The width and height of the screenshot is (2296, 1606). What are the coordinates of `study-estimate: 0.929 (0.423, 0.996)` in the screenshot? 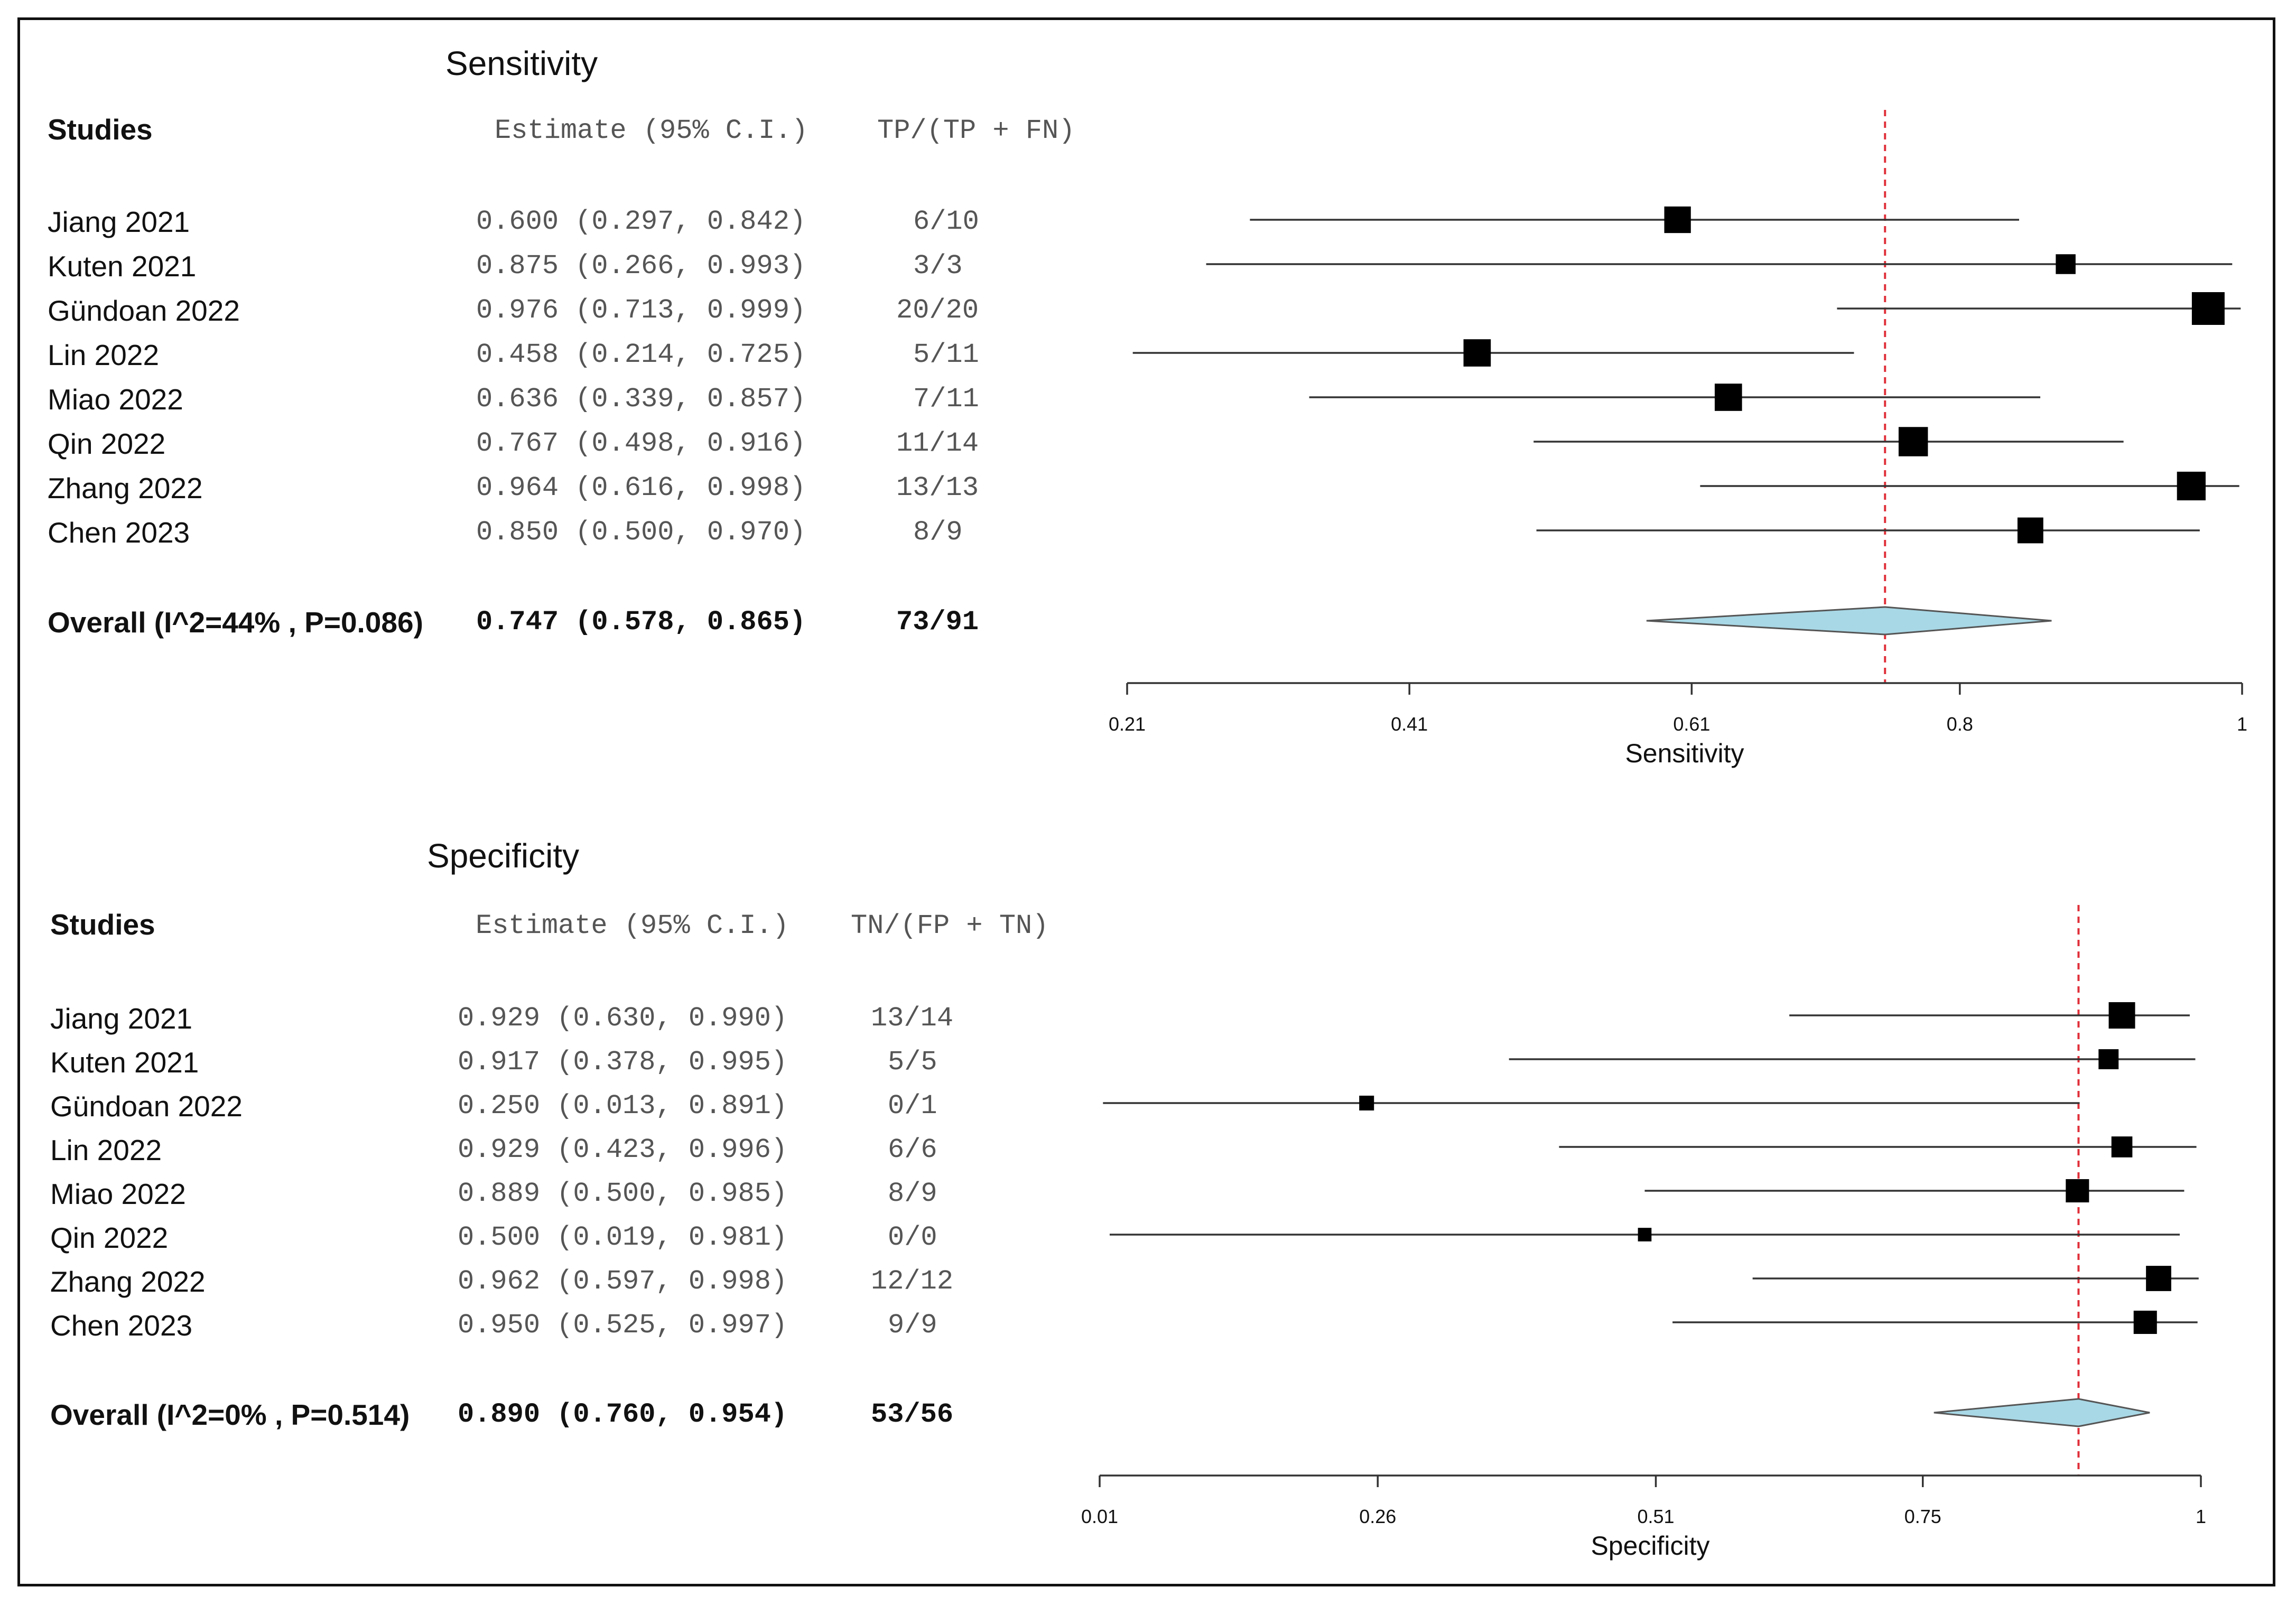 It's located at (623, 1150).